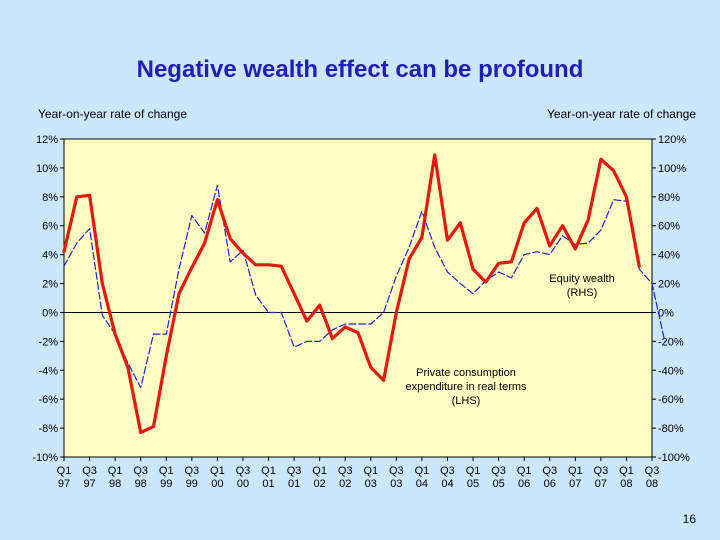 The width and height of the screenshot is (720, 540). What do you see at coordinates (674, 458) in the screenshot?
I see `right-tick-label: -100%` at bounding box center [674, 458].